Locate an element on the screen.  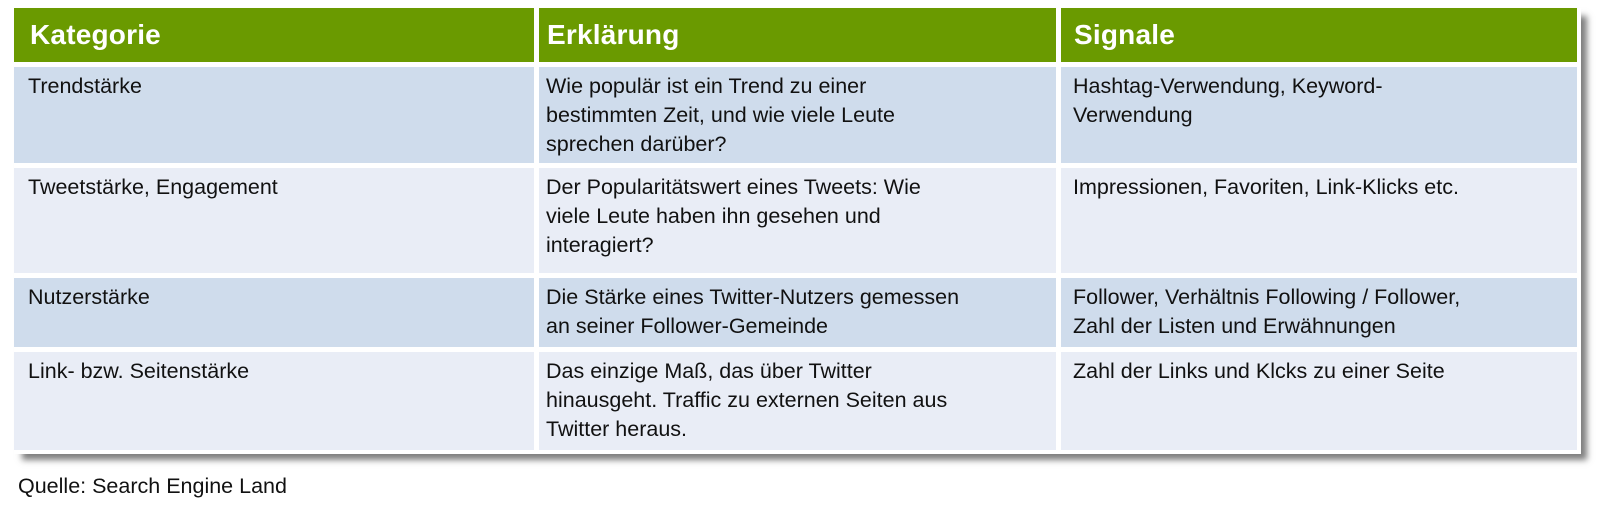
source-attribution: Quelle: Search Engine Land is located at coordinates (152, 486).